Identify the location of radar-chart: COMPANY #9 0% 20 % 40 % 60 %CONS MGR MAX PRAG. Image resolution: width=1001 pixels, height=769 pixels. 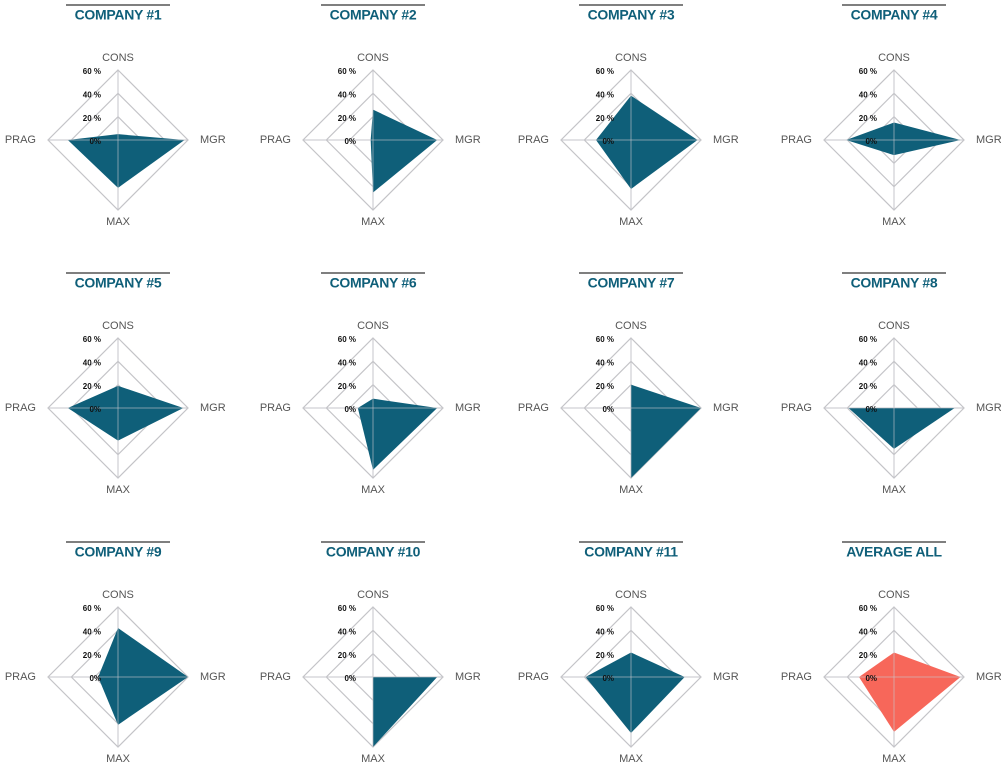
(115, 653).